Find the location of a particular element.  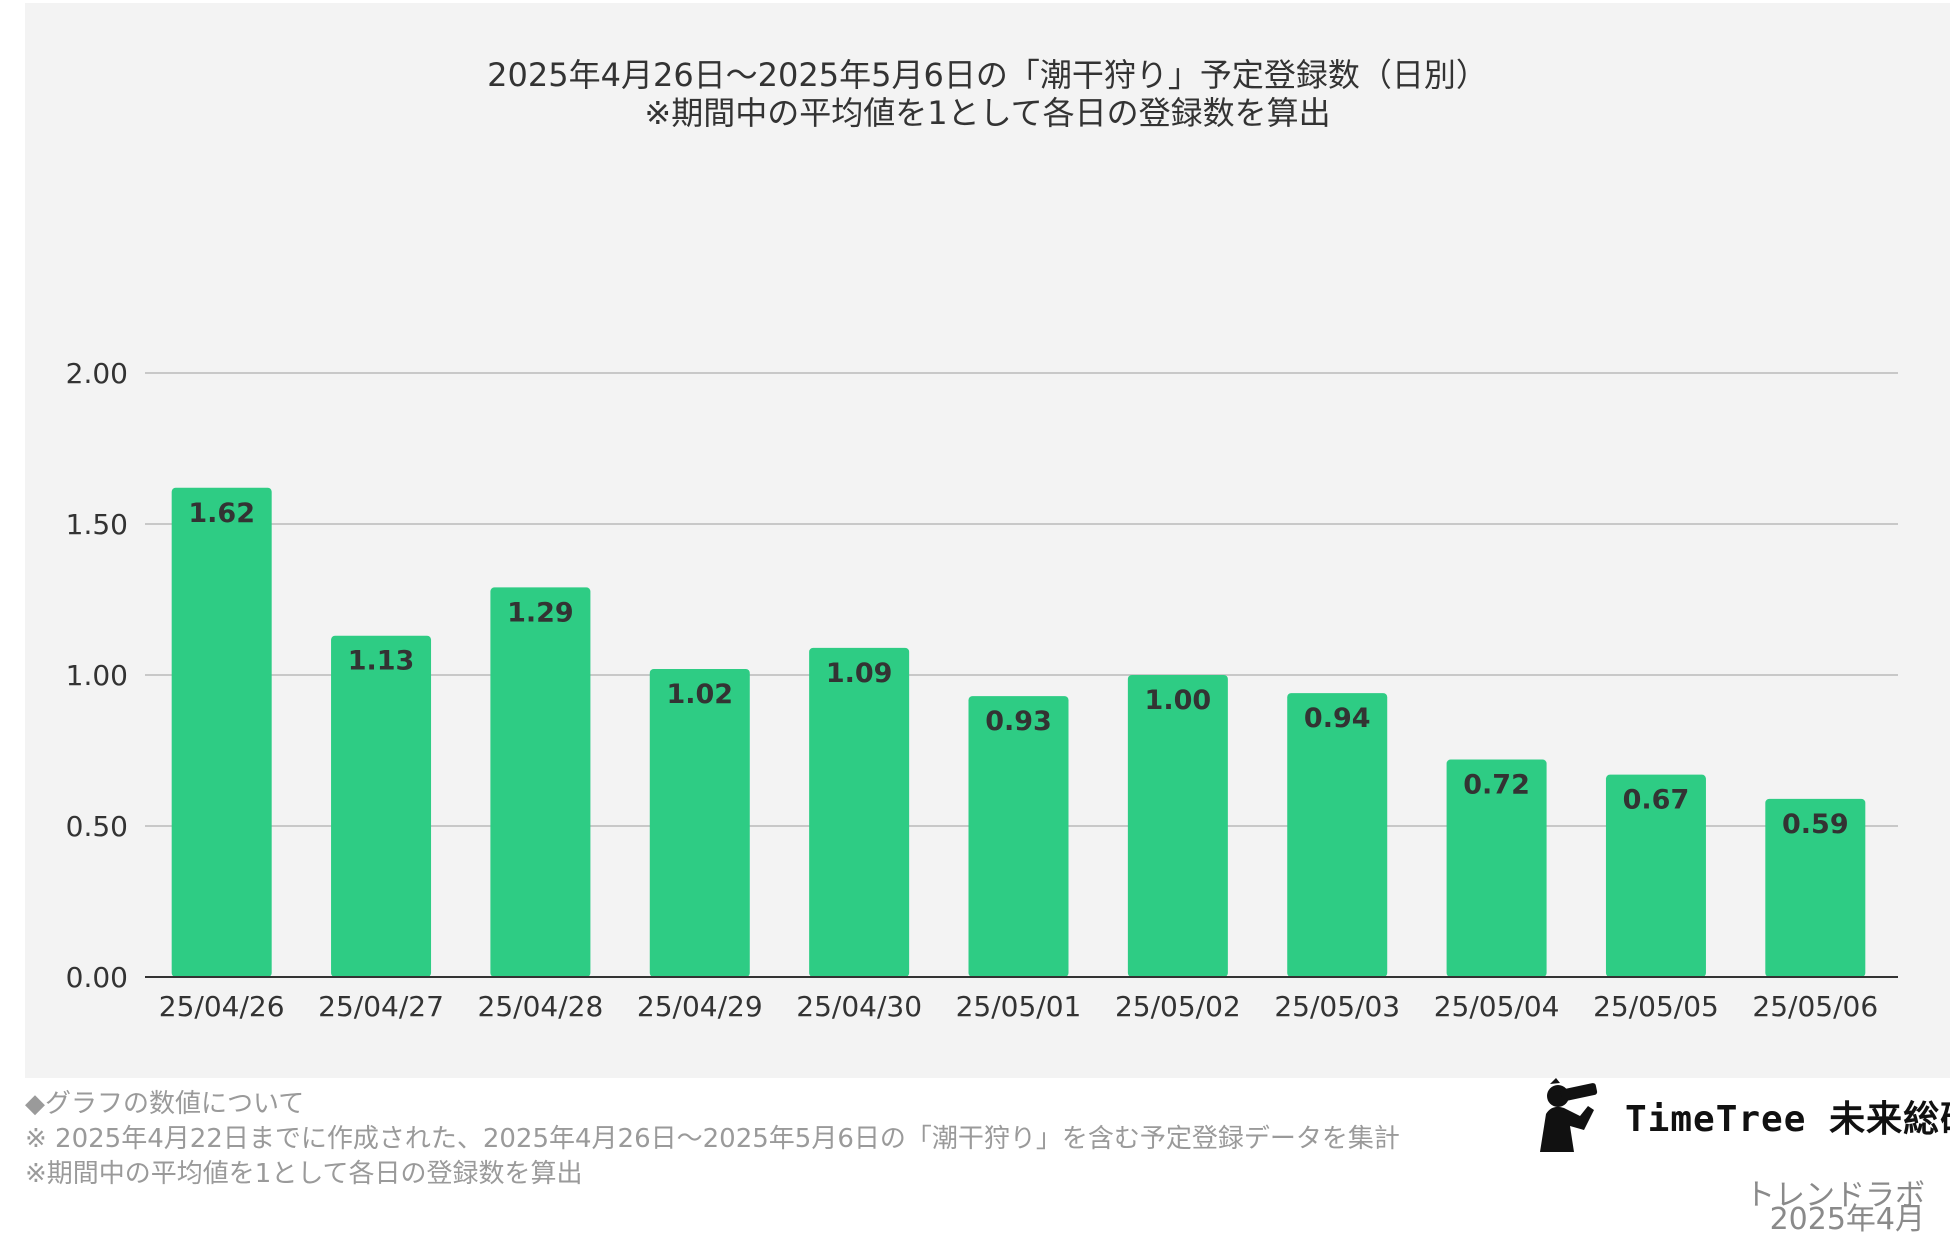

data-label: 0.67 is located at coordinates (1656, 800).